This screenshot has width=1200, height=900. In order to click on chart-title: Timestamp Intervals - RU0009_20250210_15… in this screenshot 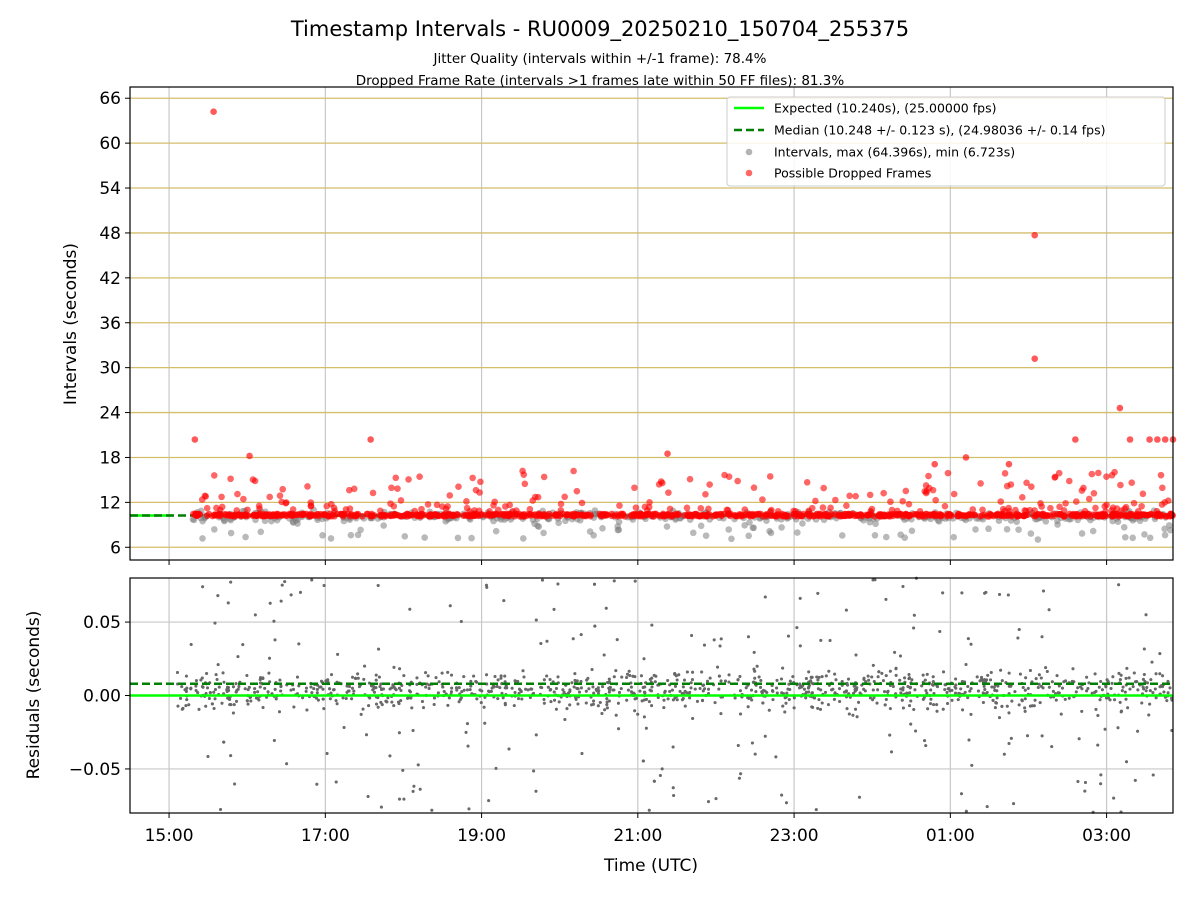, I will do `click(599, 29)`.